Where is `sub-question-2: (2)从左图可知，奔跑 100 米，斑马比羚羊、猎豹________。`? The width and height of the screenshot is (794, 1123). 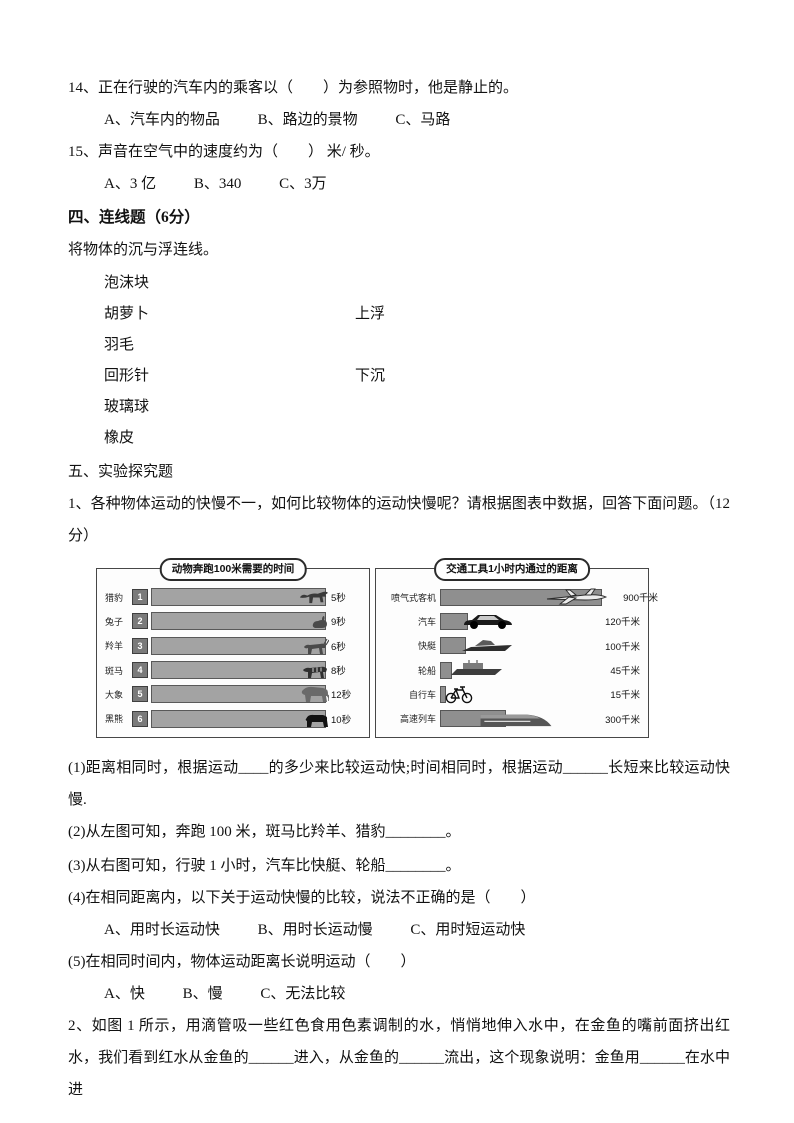
sub-question-2: (2)从左图可知，奔跑 100 米，斑马比羚羊、猎豹________。 is located at coordinates (264, 832).